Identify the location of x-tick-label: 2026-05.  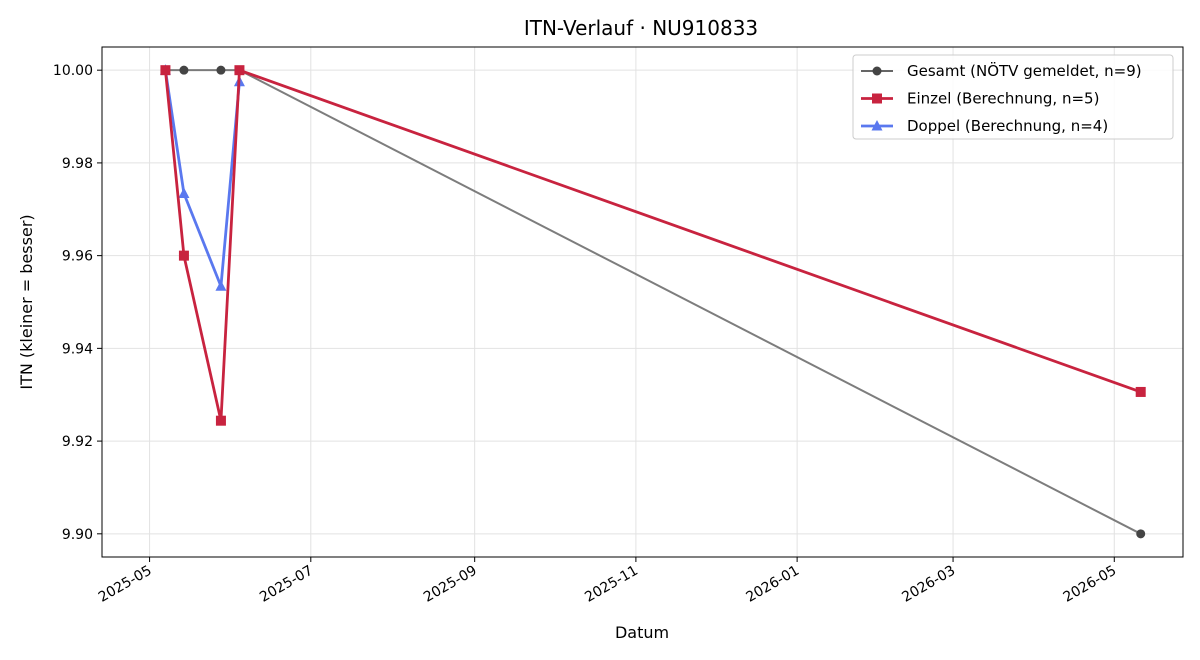
(1090, 584).